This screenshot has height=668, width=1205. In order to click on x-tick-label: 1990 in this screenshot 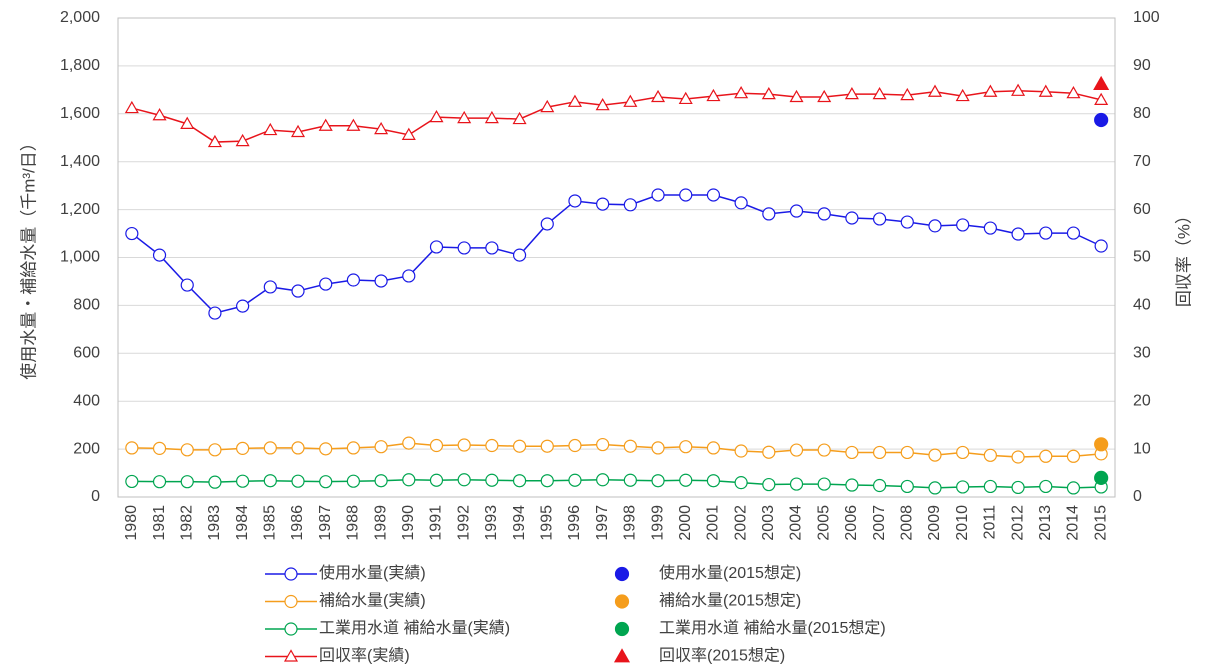, I will do `click(408, 523)`.